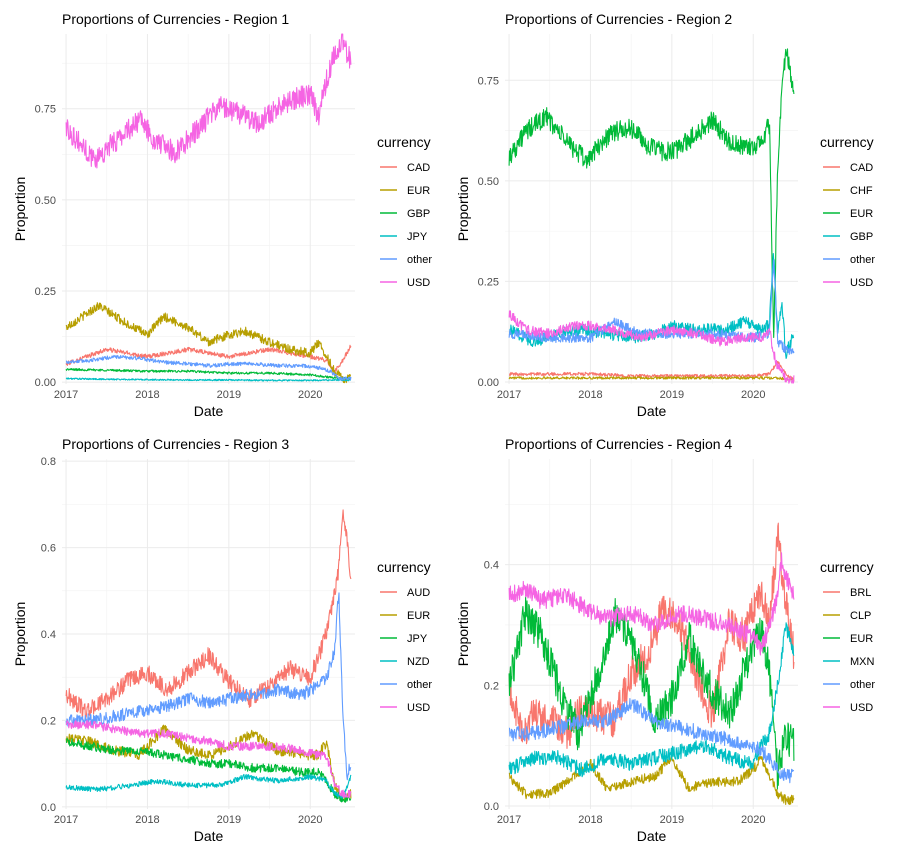 Image resolution: width=900 pixels, height=865 pixels. I want to click on series-line-clp, so click(651, 779).